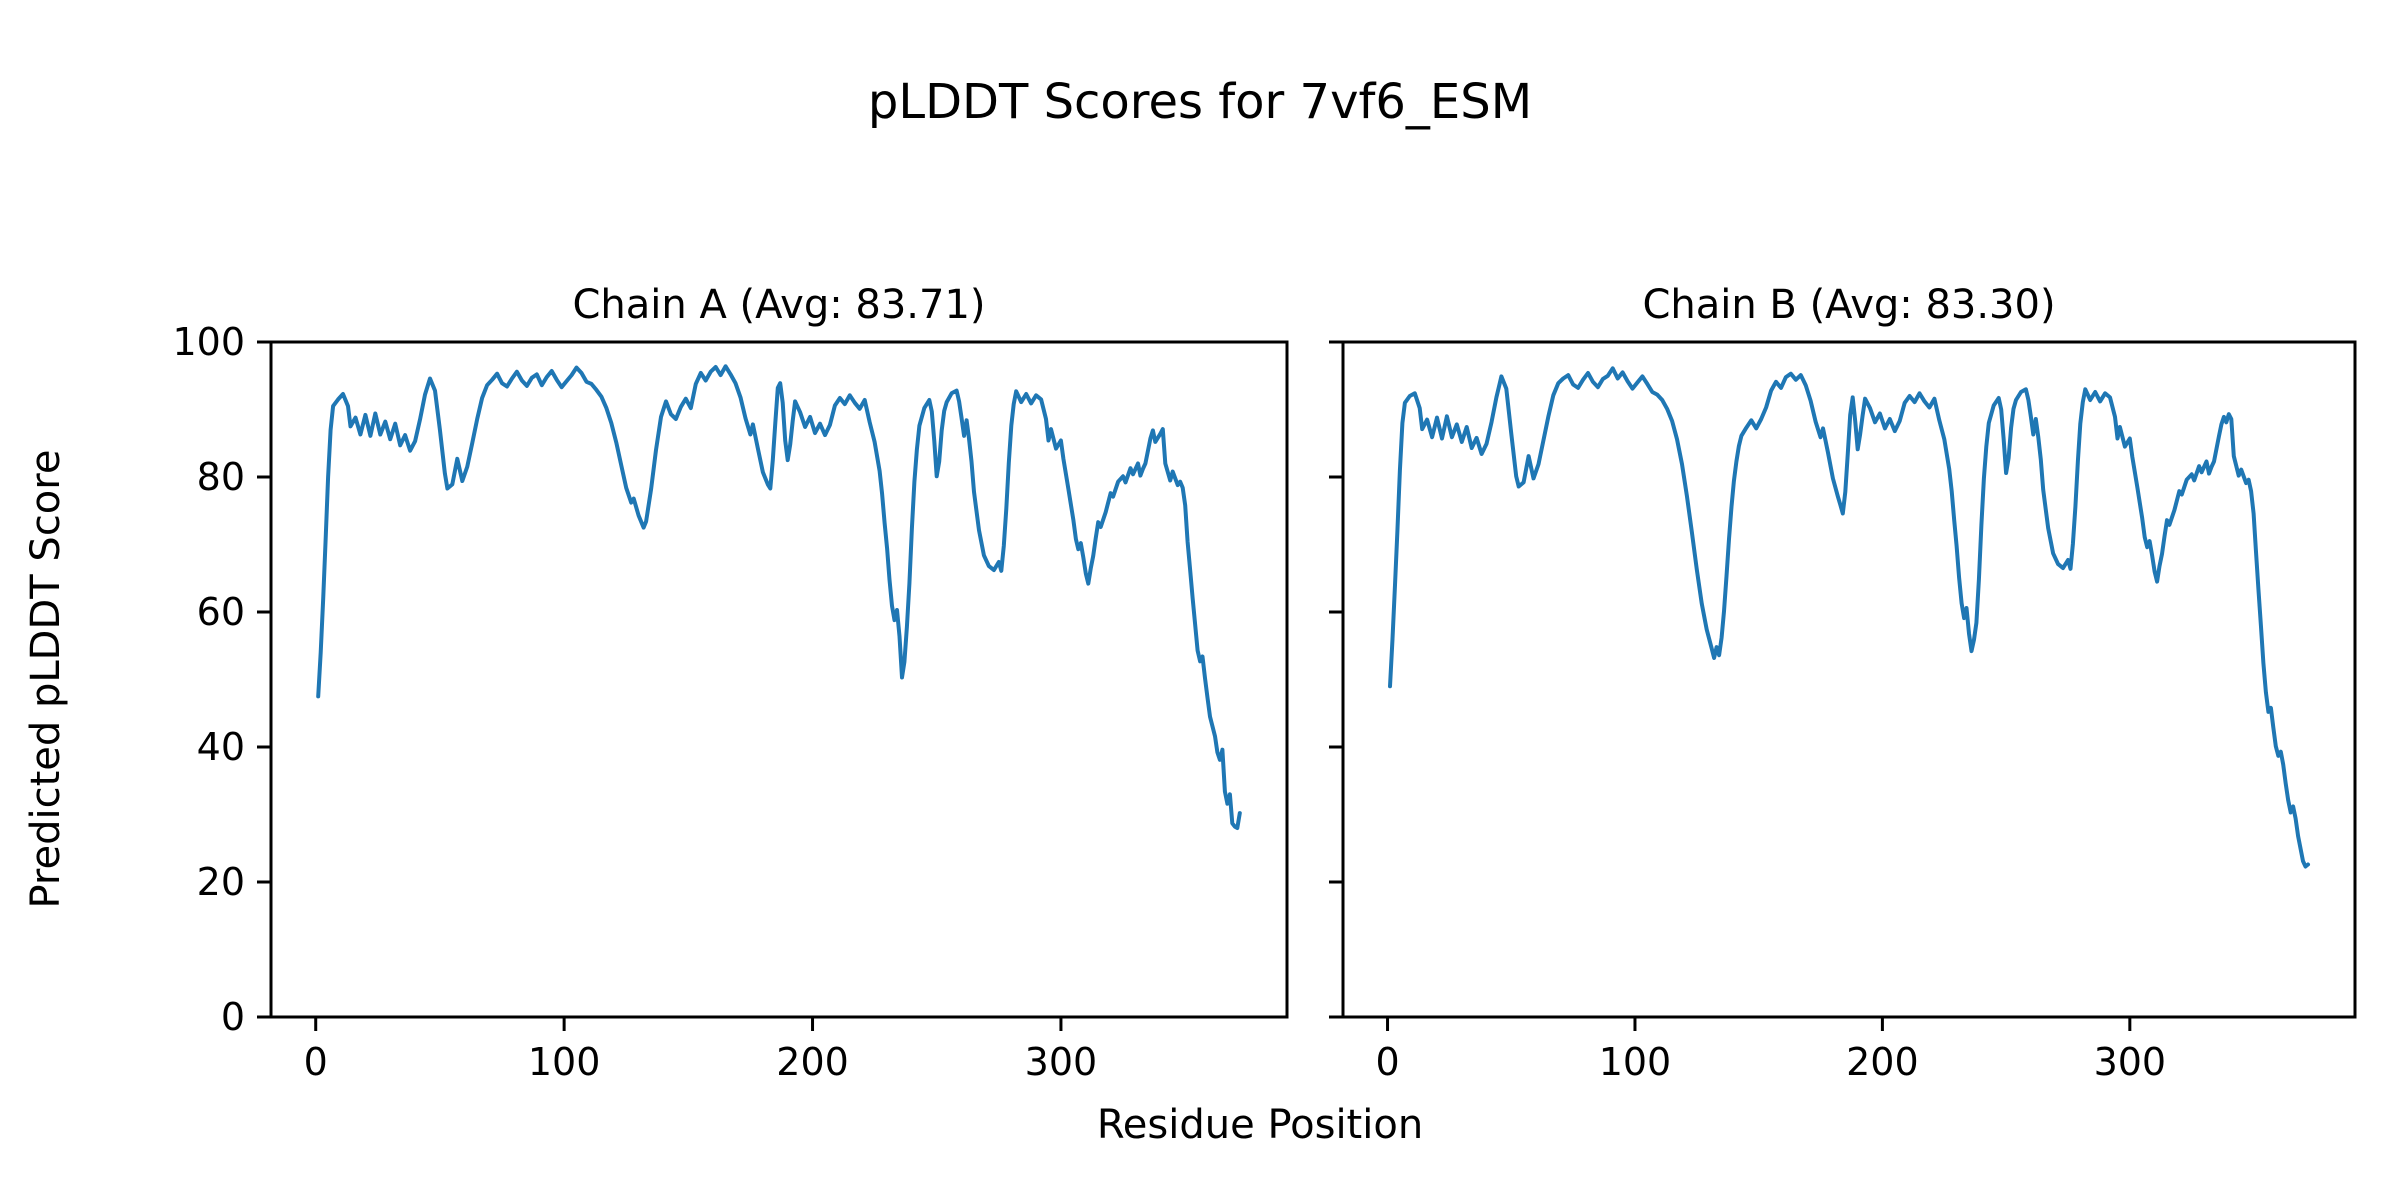 The image size is (2400, 1200). Describe the element at coordinates (220, 747) in the screenshot. I see `y-tick-label: 40` at that location.